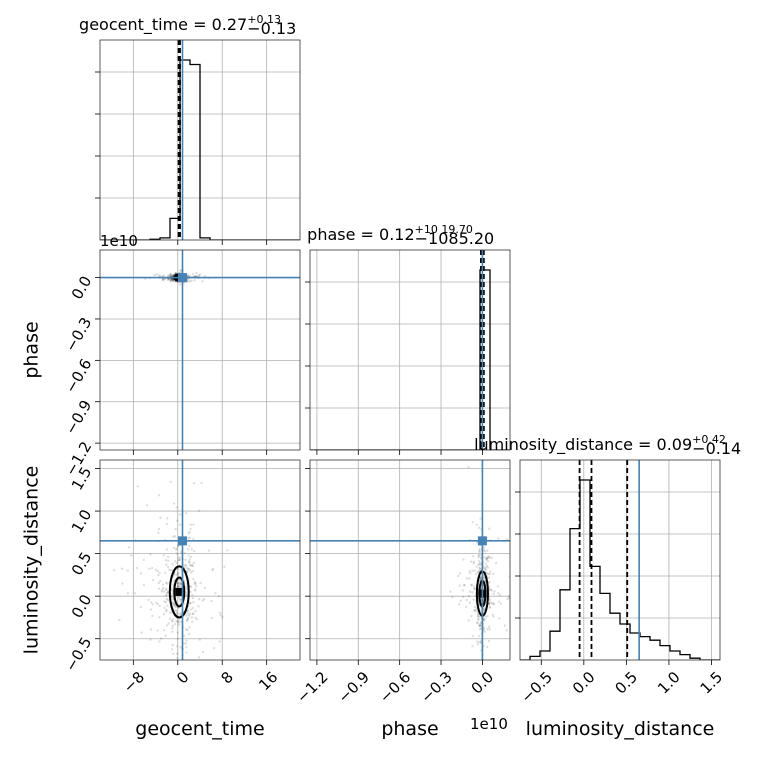  What do you see at coordinates (79, 417) in the screenshot?
I see `y-tick-label: −0.9` at bounding box center [79, 417].